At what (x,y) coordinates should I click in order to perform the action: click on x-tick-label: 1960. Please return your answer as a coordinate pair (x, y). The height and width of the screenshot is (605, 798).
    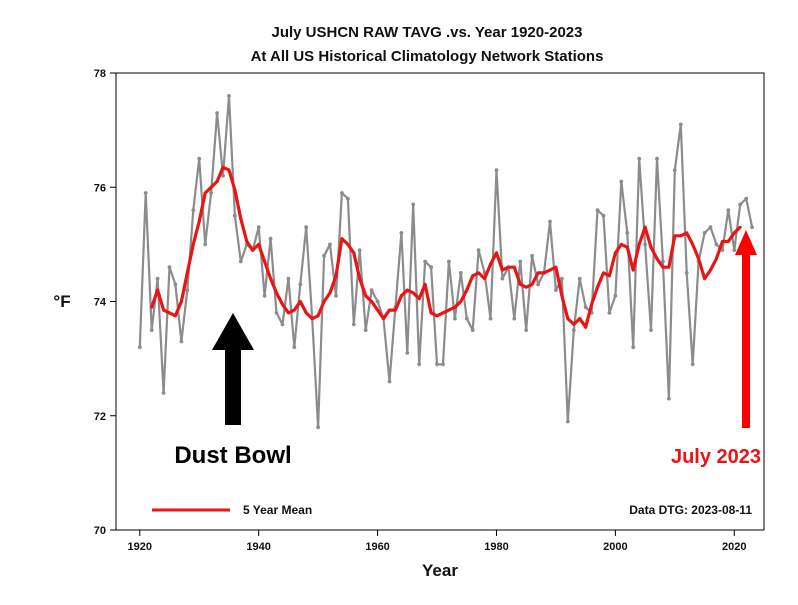
    Looking at the image, I should click on (377, 547).